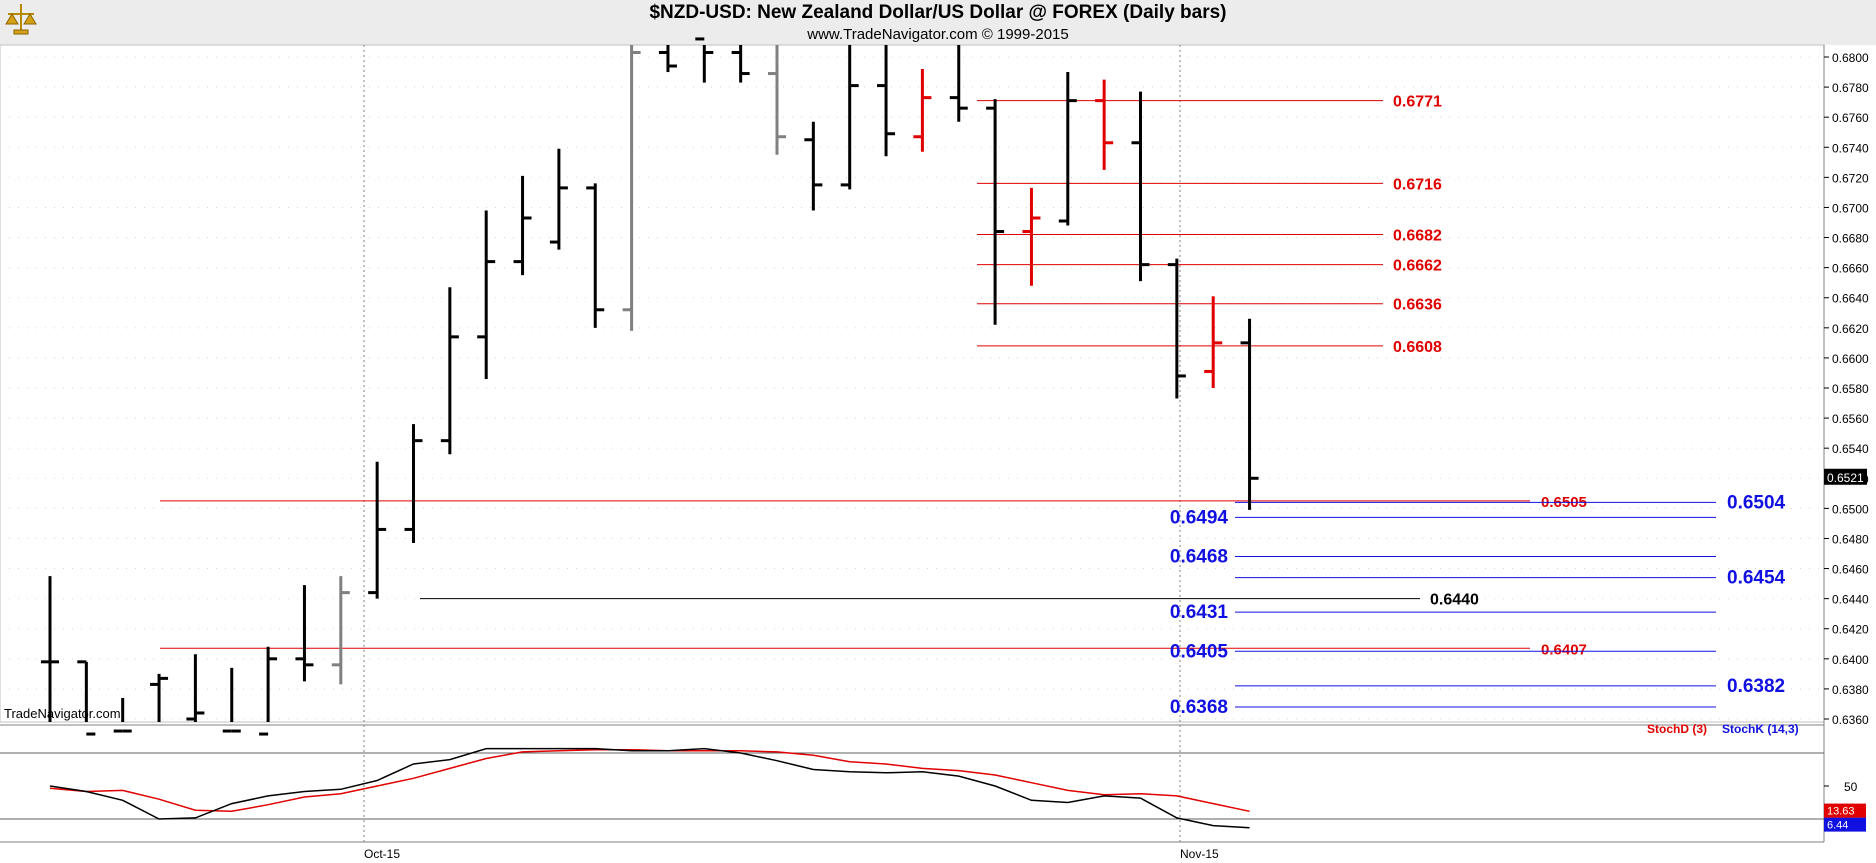  I want to click on black-level-label: 0.6440, so click(1454, 600).